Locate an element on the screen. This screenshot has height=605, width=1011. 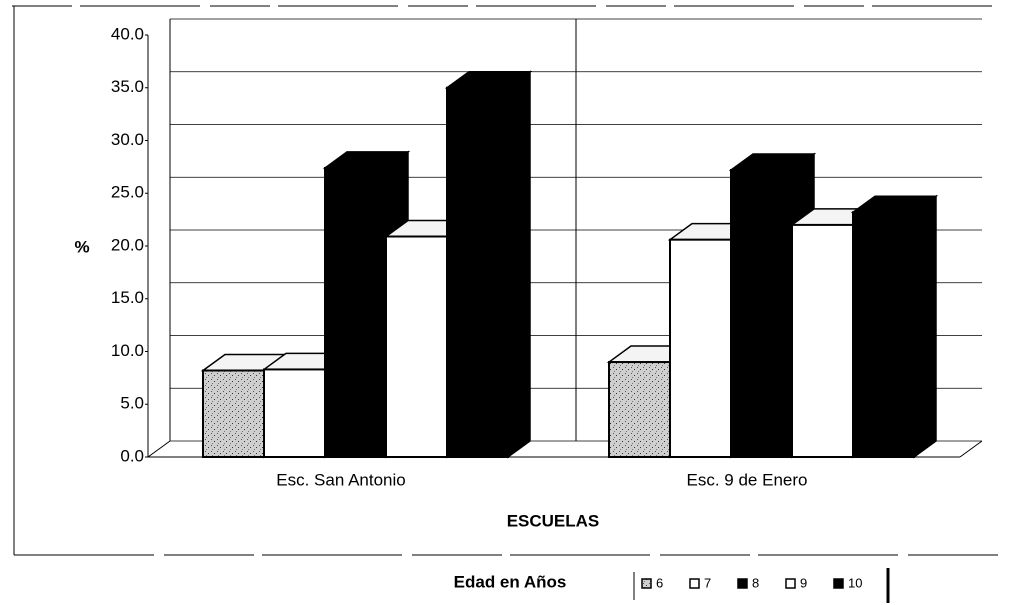
x-axis-label: ESCUELAS is located at coordinates (553, 520).